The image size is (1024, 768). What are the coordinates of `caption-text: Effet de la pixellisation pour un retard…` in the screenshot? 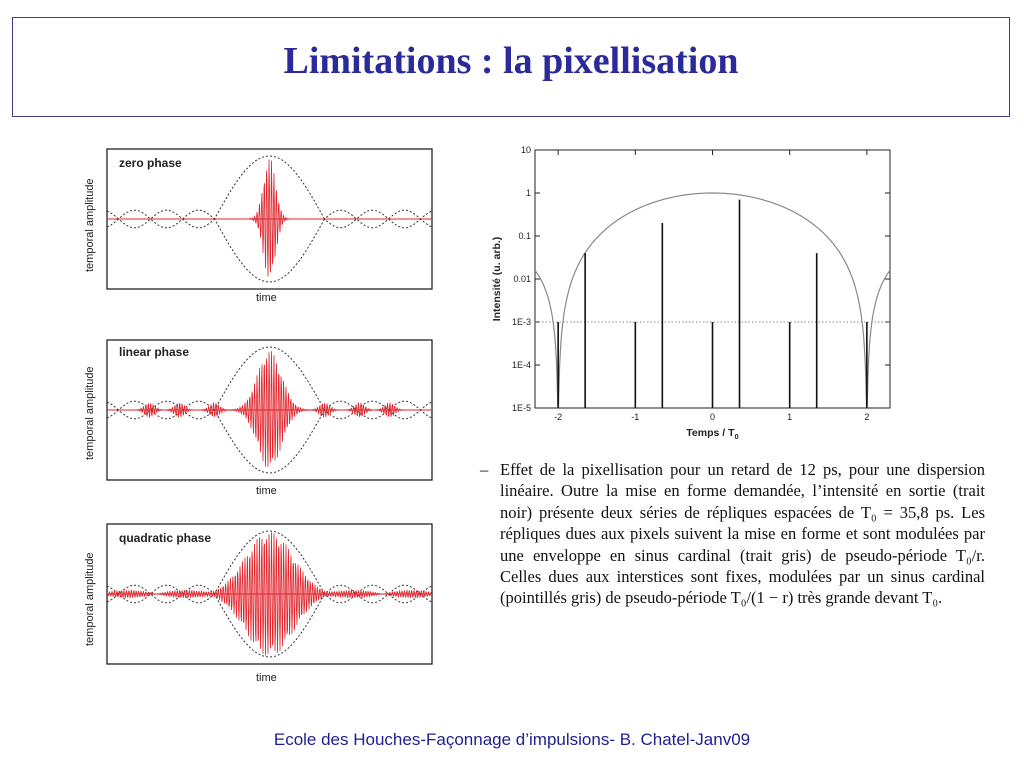 It's located at (742, 534).